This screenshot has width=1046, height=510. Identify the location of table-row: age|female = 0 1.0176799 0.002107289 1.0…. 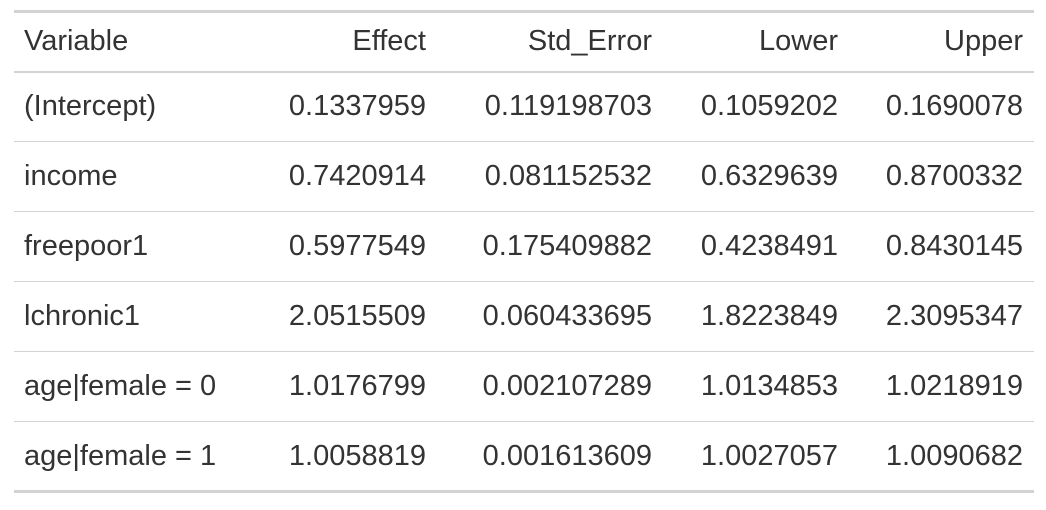
(524, 386).